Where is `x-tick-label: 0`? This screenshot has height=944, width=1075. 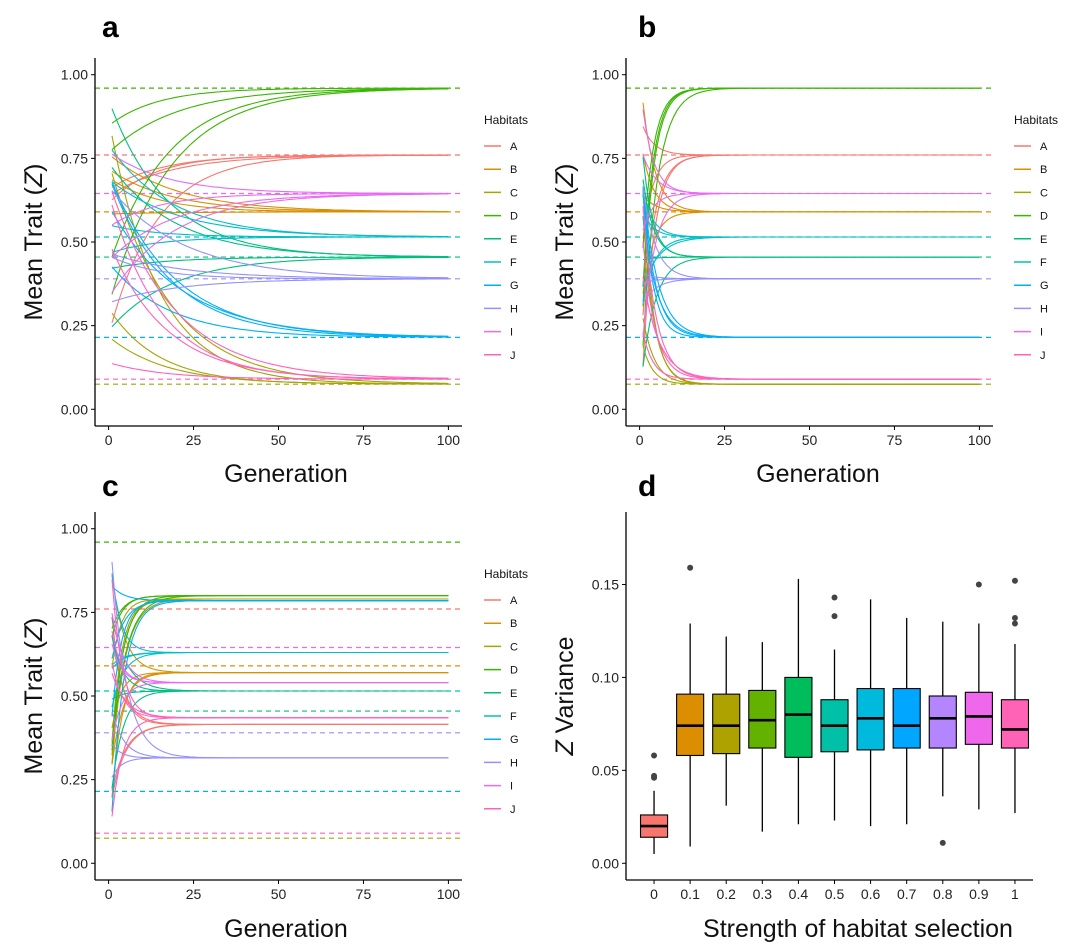
x-tick-label: 0 is located at coordinates (654, 894).